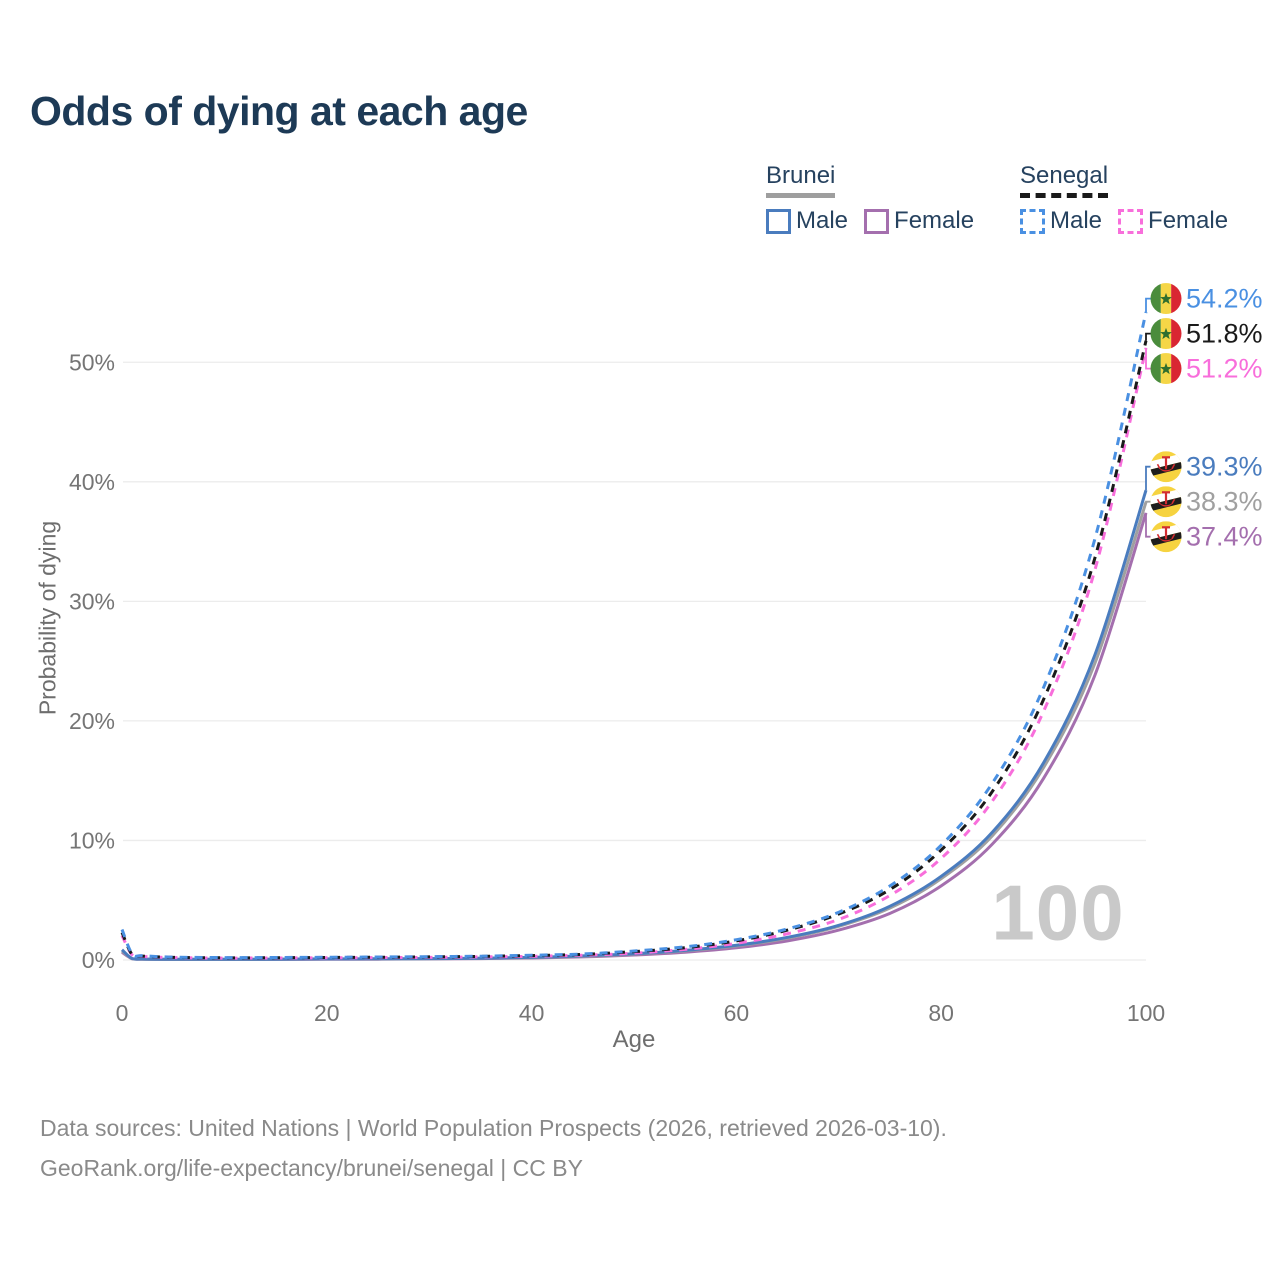  What do you see at coordinates (877, 221) in the screenshot?
I see `legend-swatch-brunei-female-icon` at bounding box center [877, 221].